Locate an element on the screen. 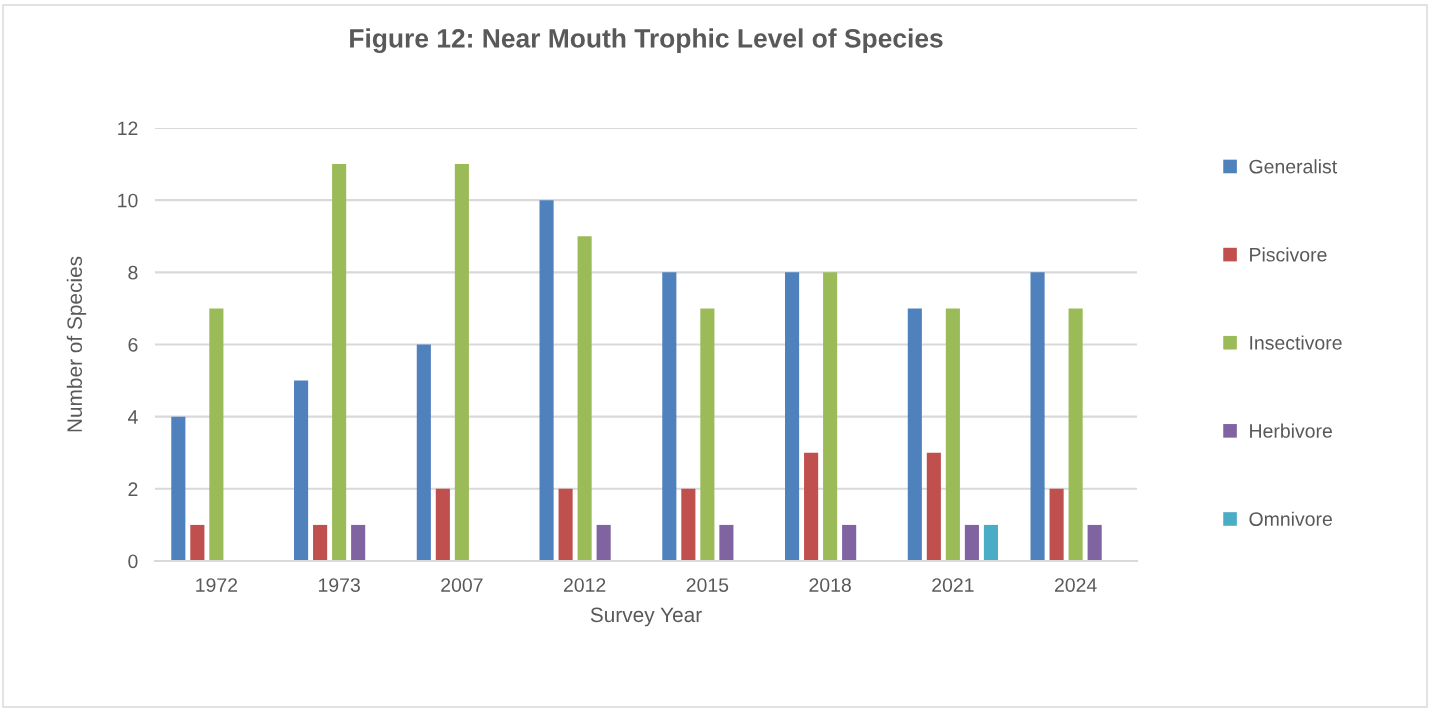 This screenshot has width=1432, height=710. x-tick-label: 2024 is located at coordinates (1075, 585).